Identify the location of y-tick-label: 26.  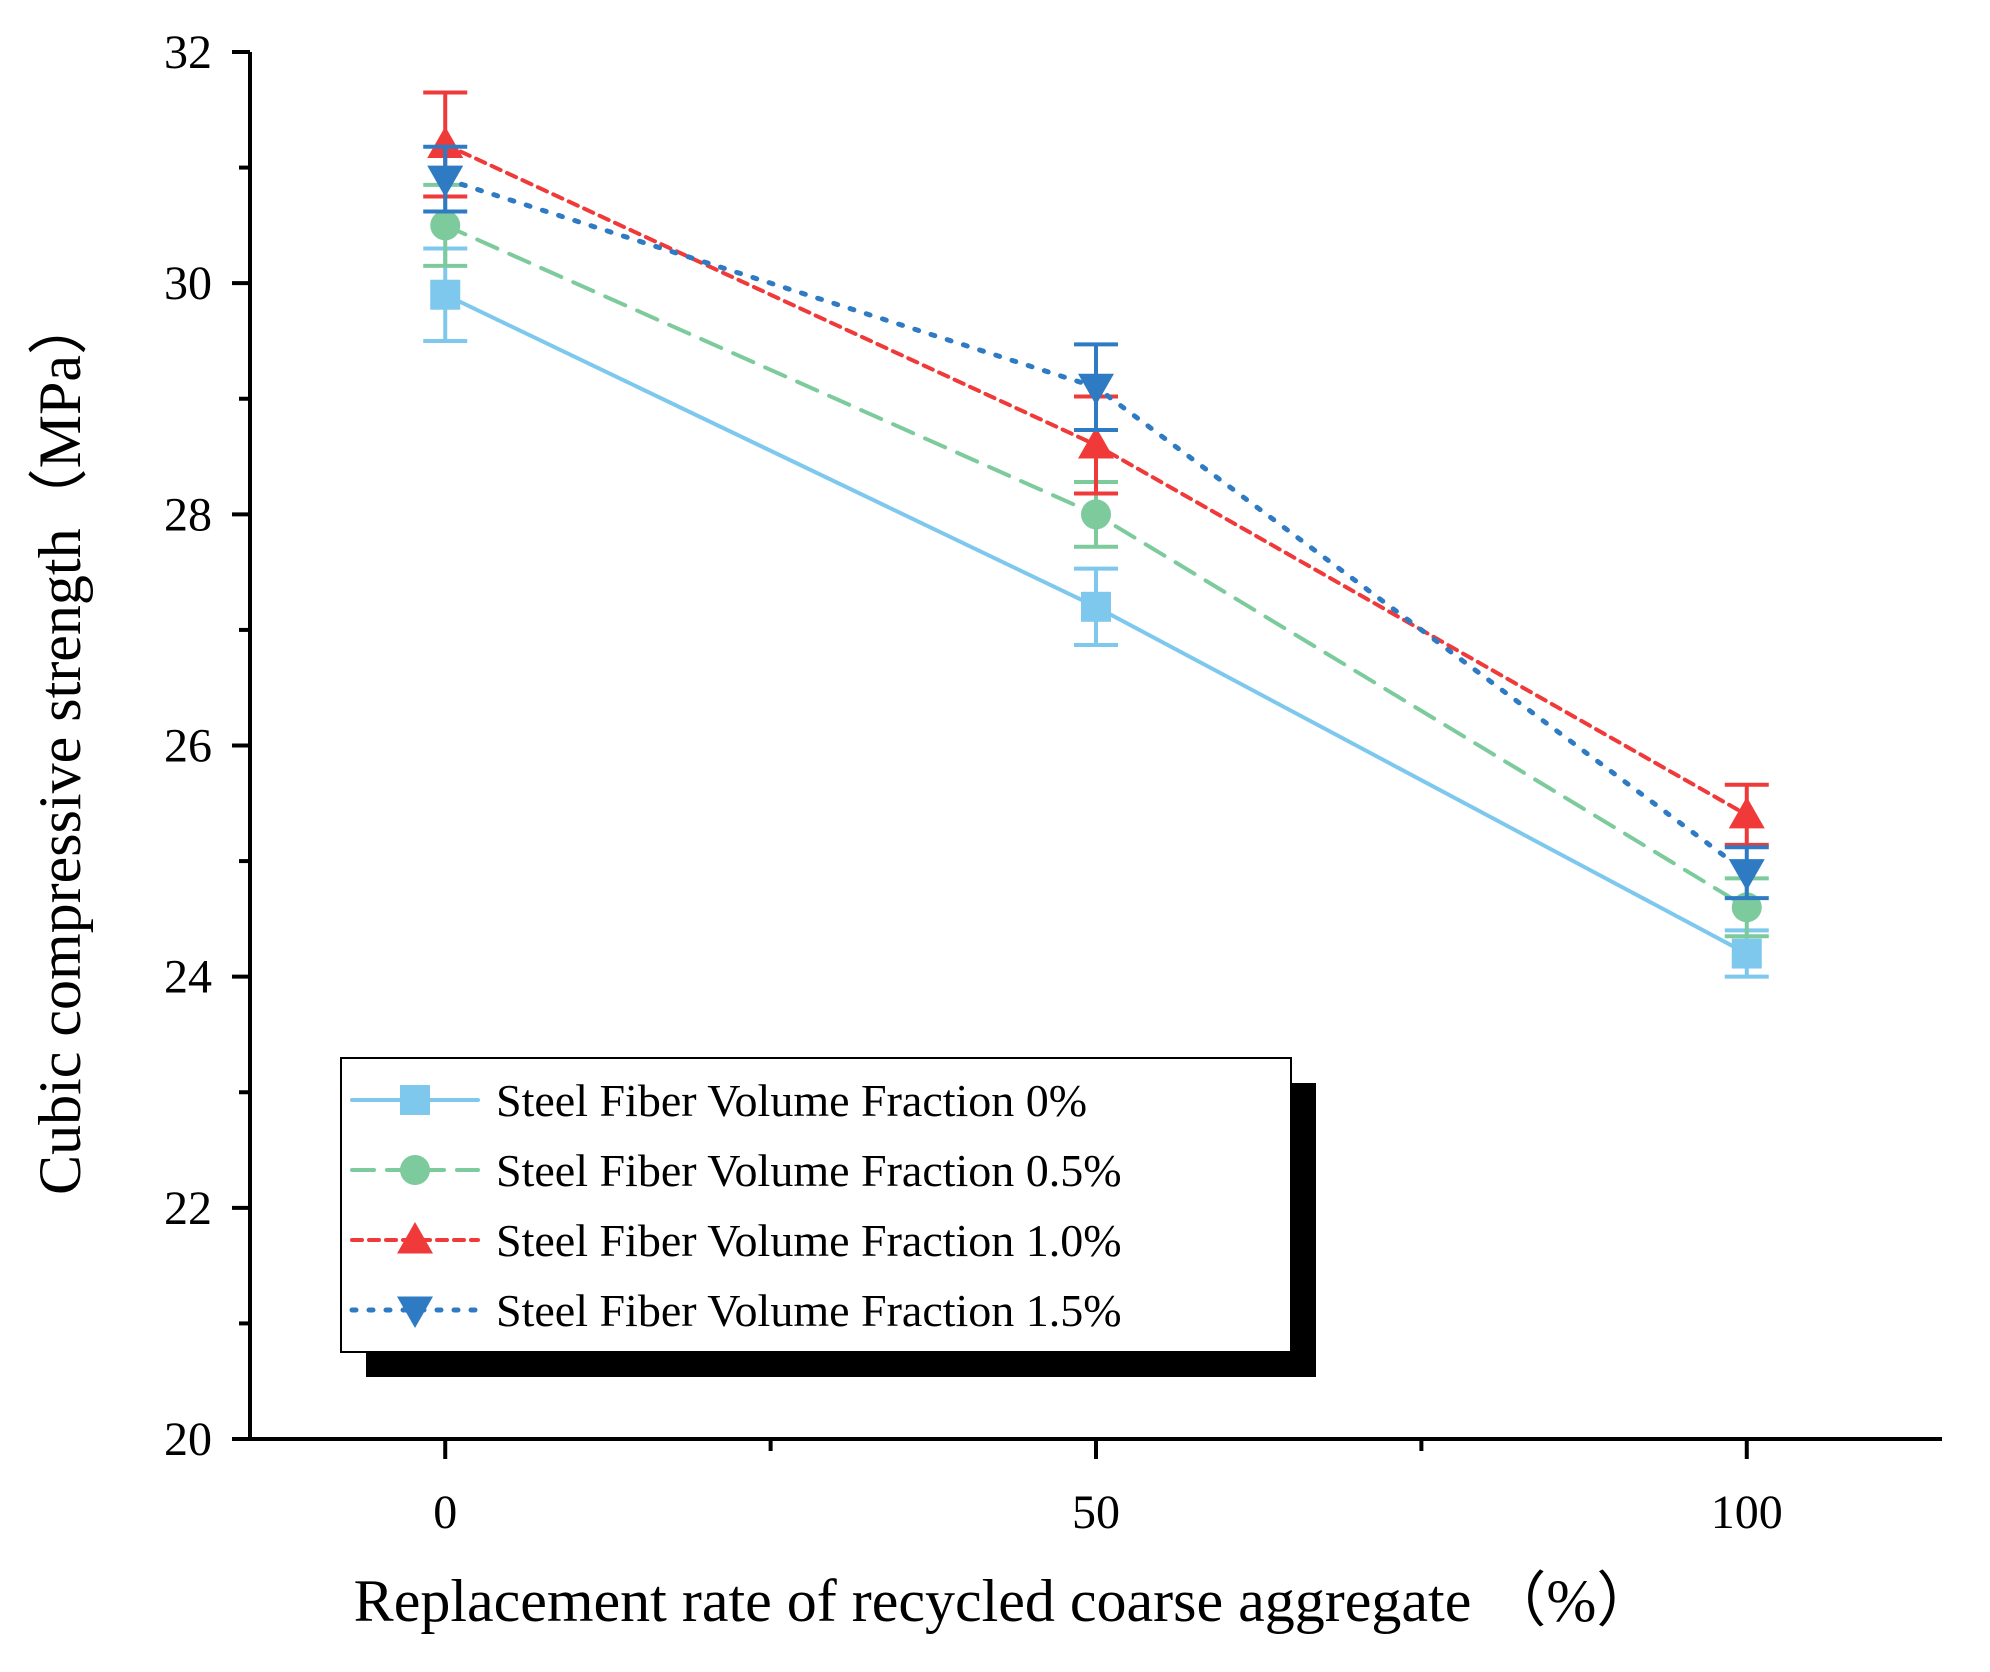
(188, 746).